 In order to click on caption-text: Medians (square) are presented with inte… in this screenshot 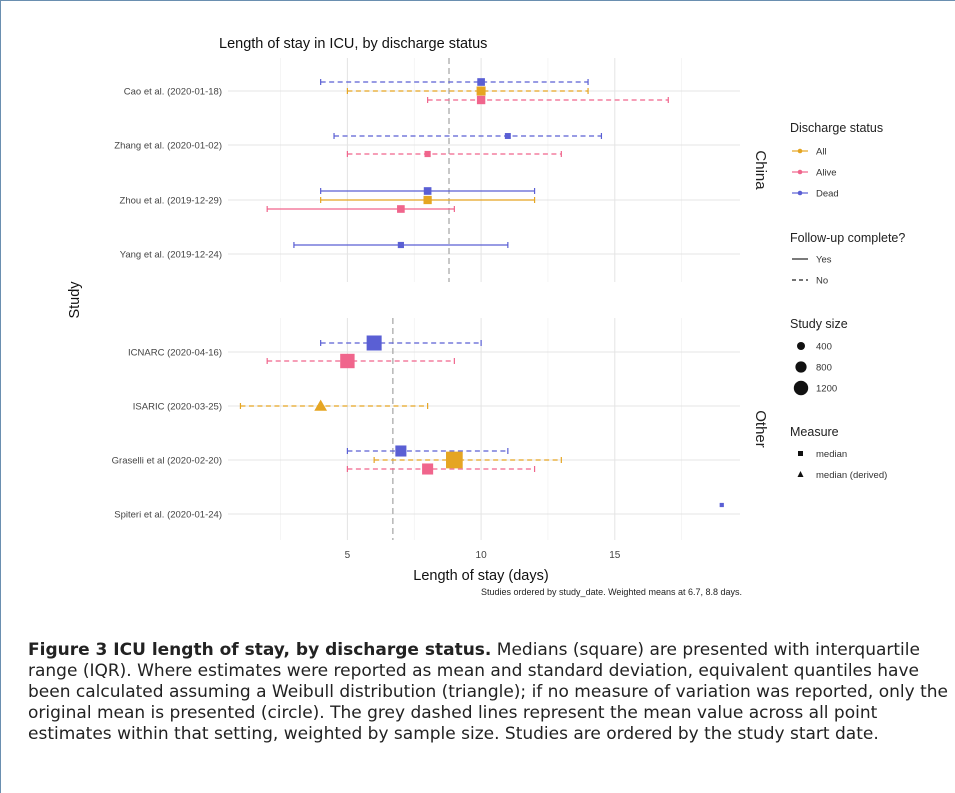, I will do `click(488, 692)`.